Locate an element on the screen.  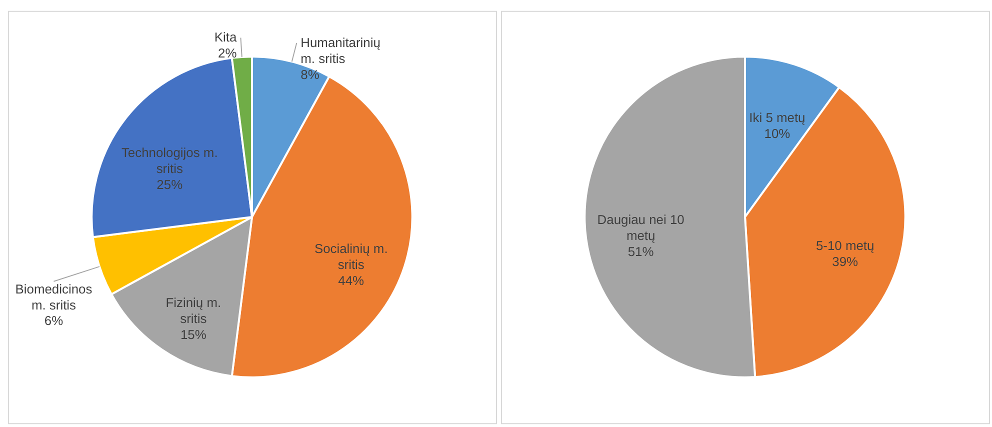
slice-label: 5-10 metų is located at coordinates (845, 246).